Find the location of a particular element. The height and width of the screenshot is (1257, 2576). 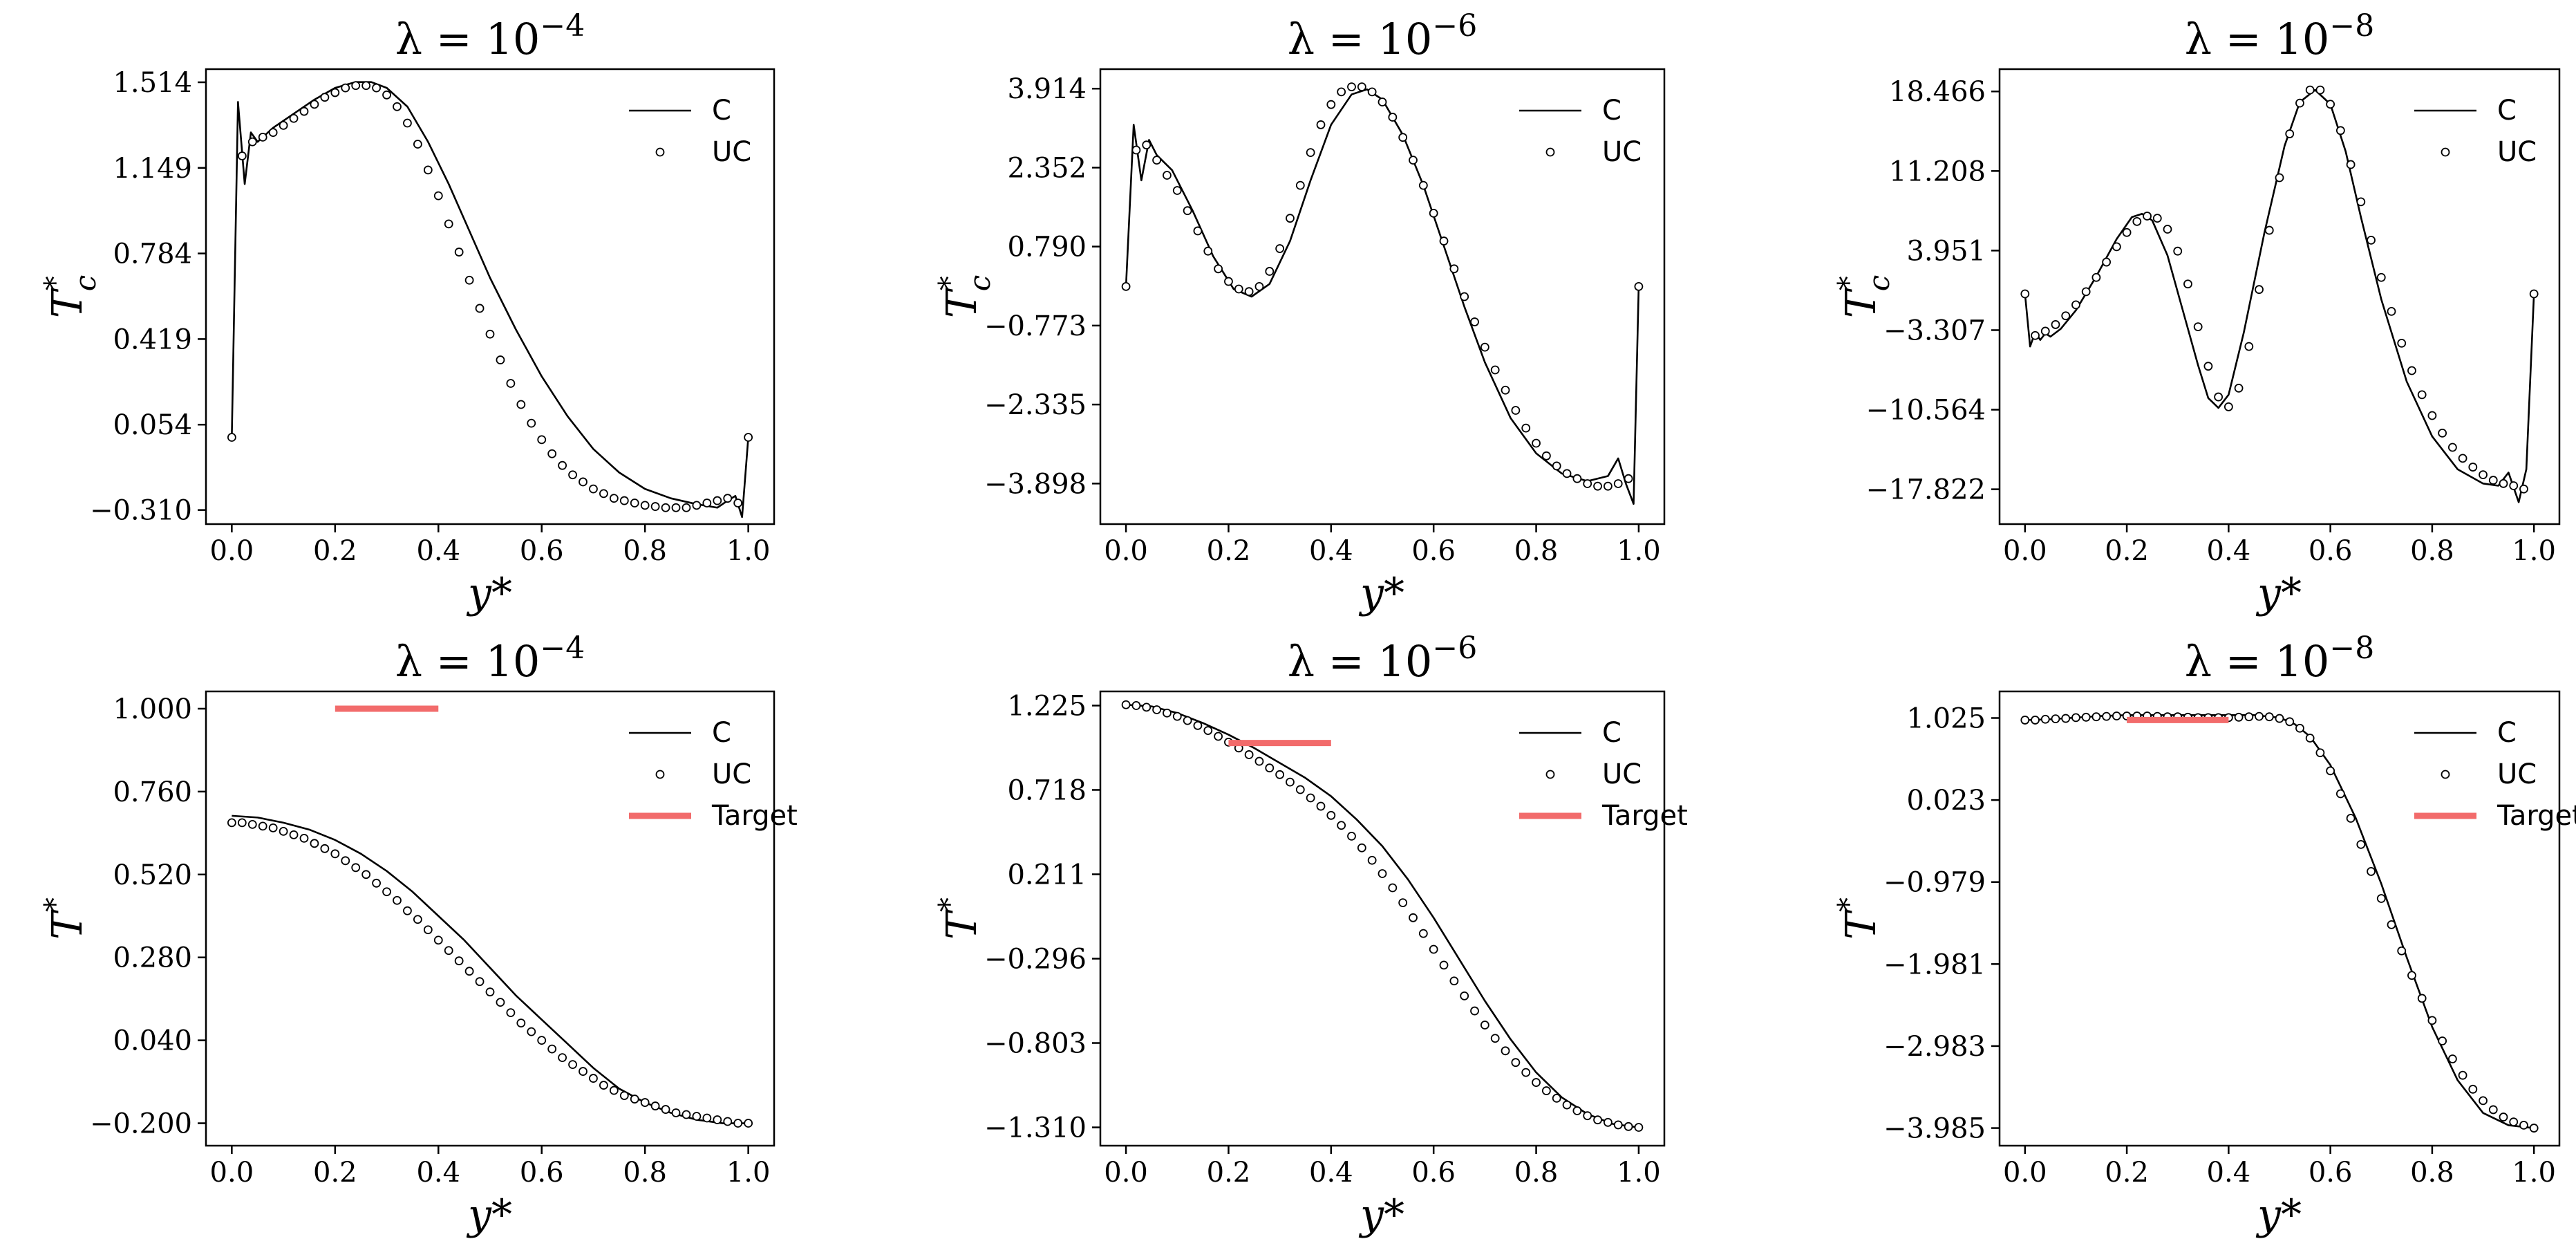

x-tick-label: 1.0 is located at coordinates (2534, 551).